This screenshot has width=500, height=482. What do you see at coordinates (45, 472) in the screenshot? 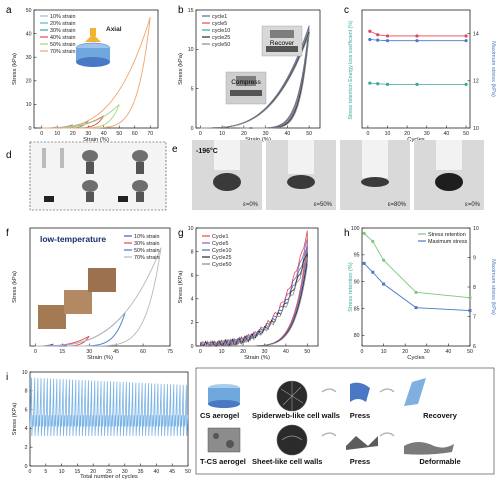
I see `x-tick-label: 5` at bounding box center [45, 472].